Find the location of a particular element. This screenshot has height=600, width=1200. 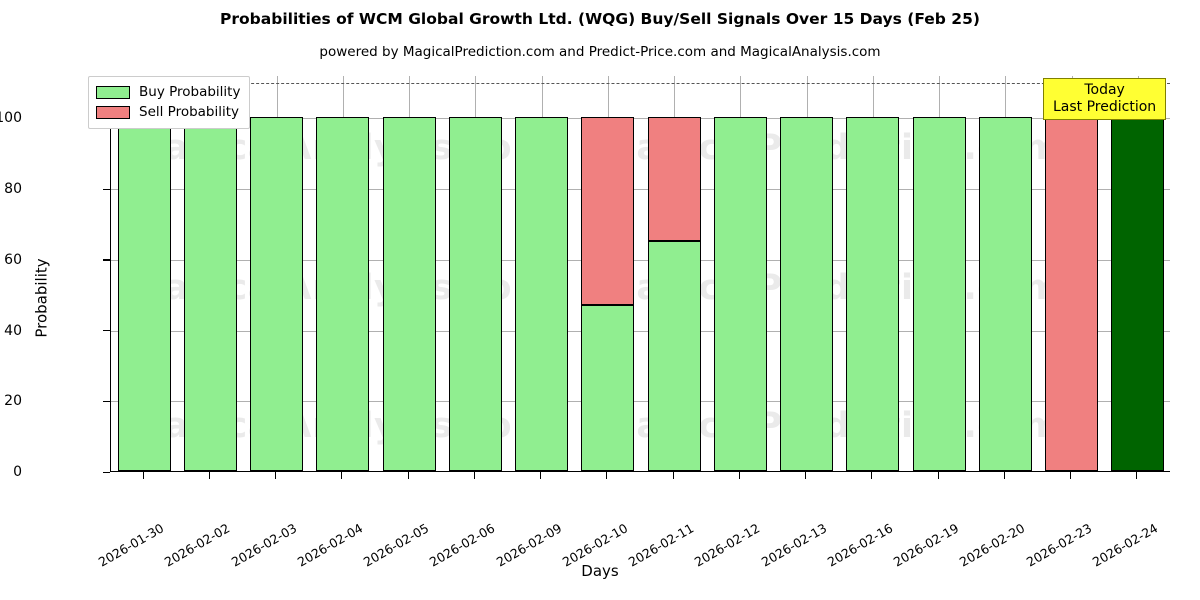

y-axis-tick-label: 100 is located at coordinates (11, 118).